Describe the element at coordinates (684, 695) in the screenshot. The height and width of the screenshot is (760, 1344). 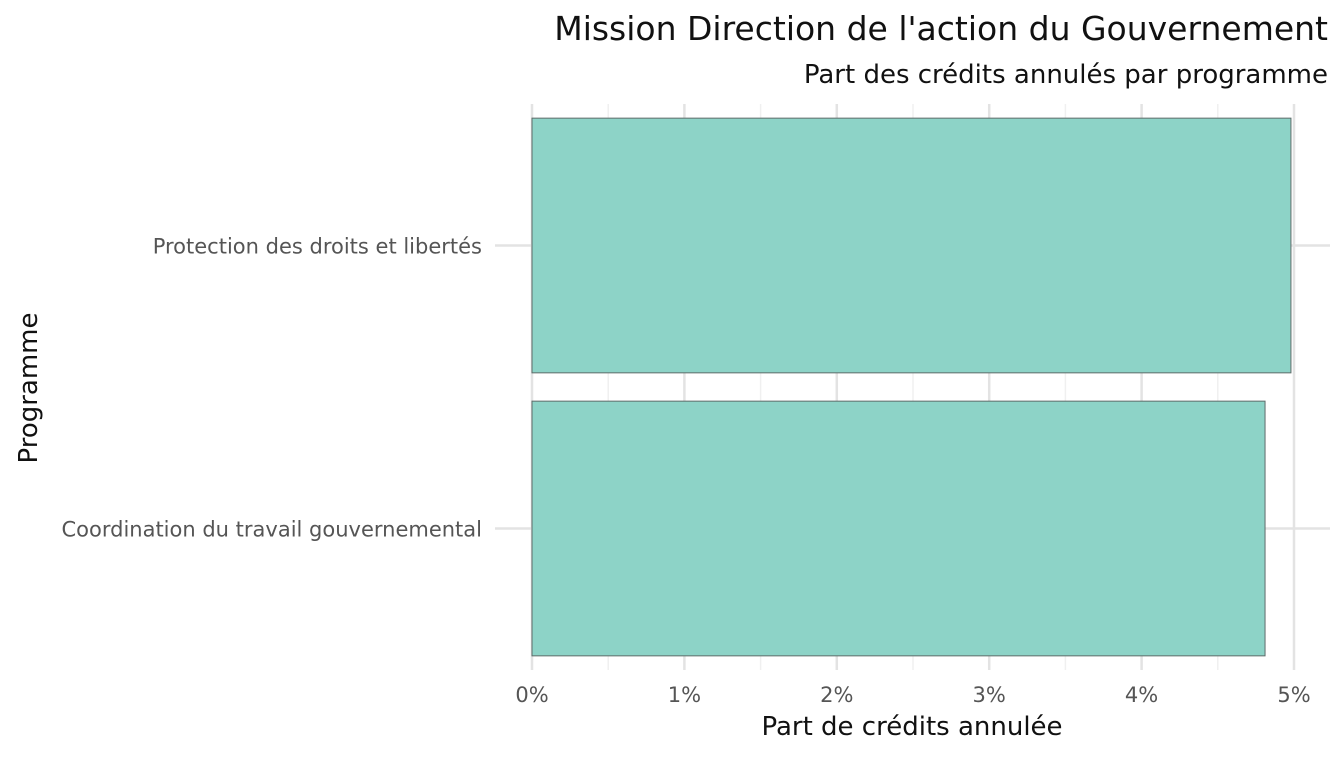
I see `x-tick-label: 1%` at that location.